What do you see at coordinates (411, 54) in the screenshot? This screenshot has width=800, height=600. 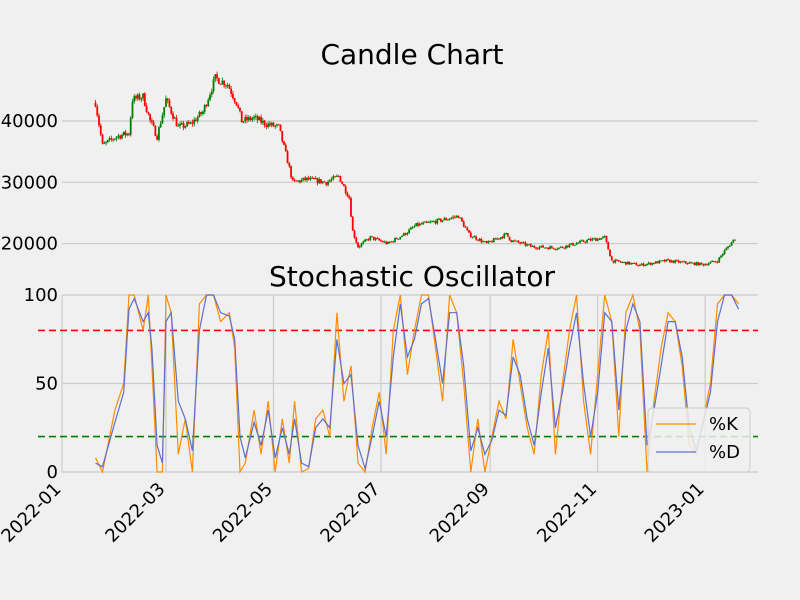 I see `candle-chart-title: Candle Chart` at bounding box center [411, 54].